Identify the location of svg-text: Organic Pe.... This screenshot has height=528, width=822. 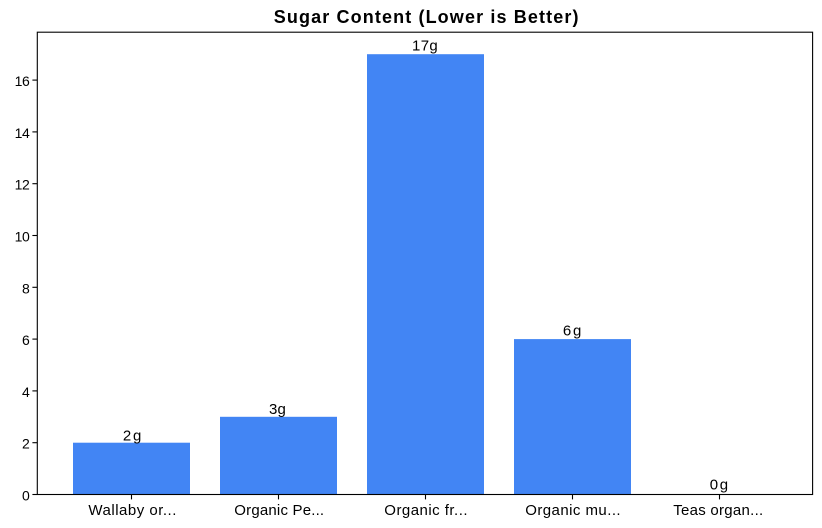
(279, 510).